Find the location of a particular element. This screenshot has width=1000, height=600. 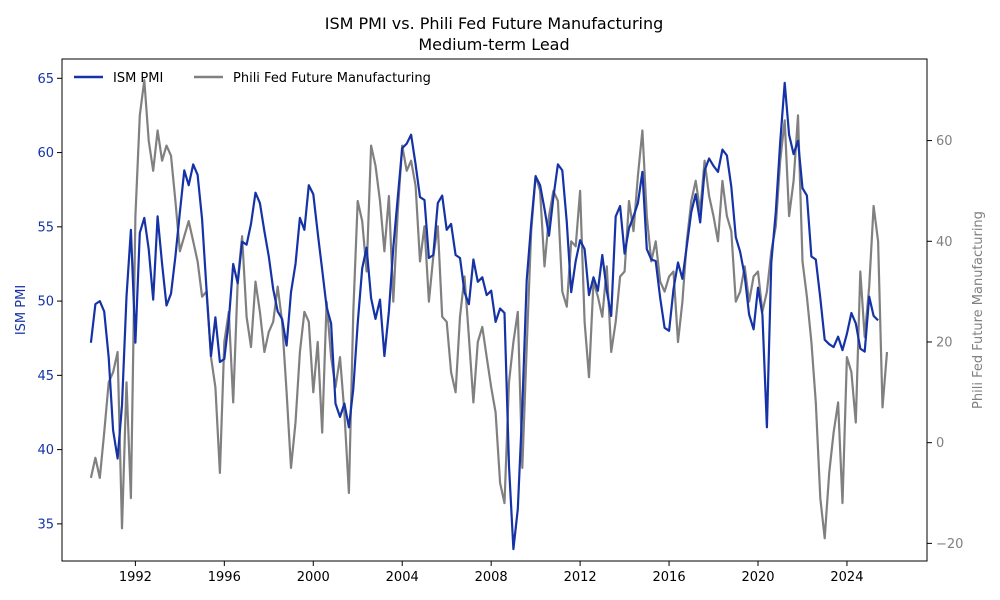

x-tick-label: 2012 is located at coordinates (580, 577).